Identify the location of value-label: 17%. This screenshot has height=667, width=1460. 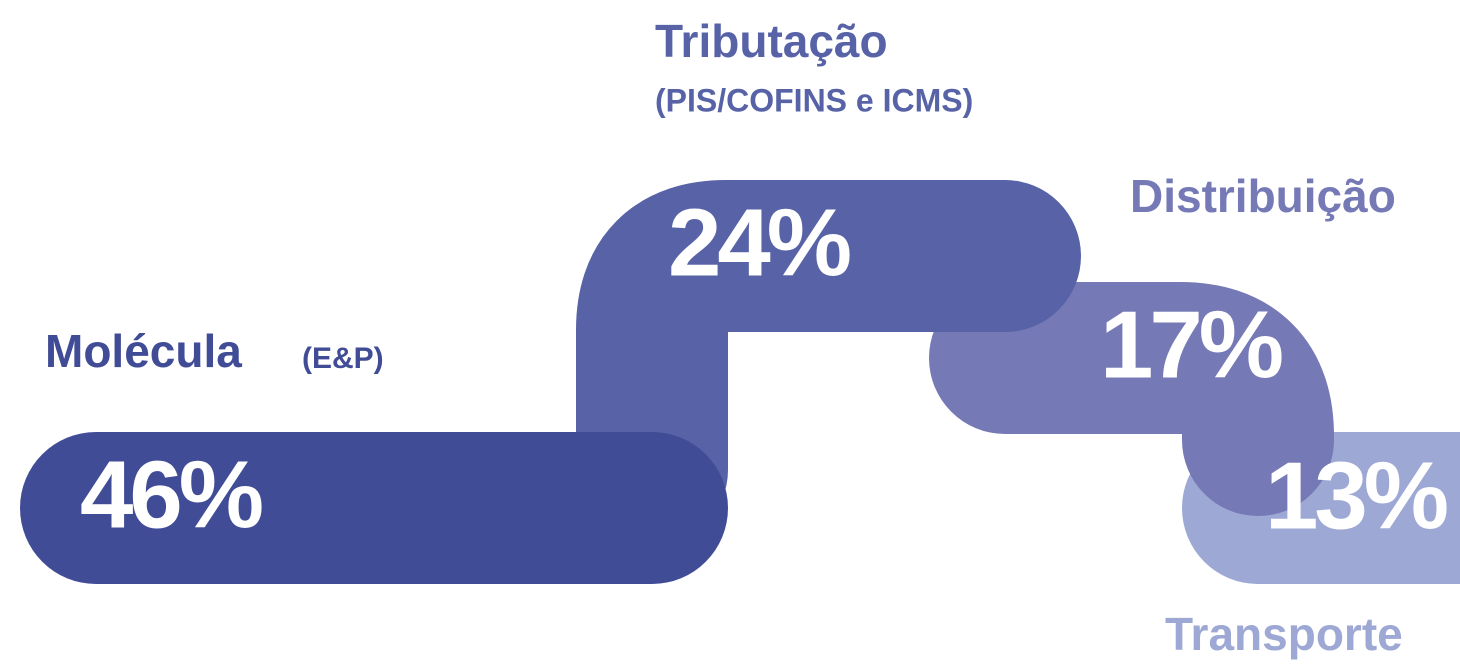
(1191, 344).